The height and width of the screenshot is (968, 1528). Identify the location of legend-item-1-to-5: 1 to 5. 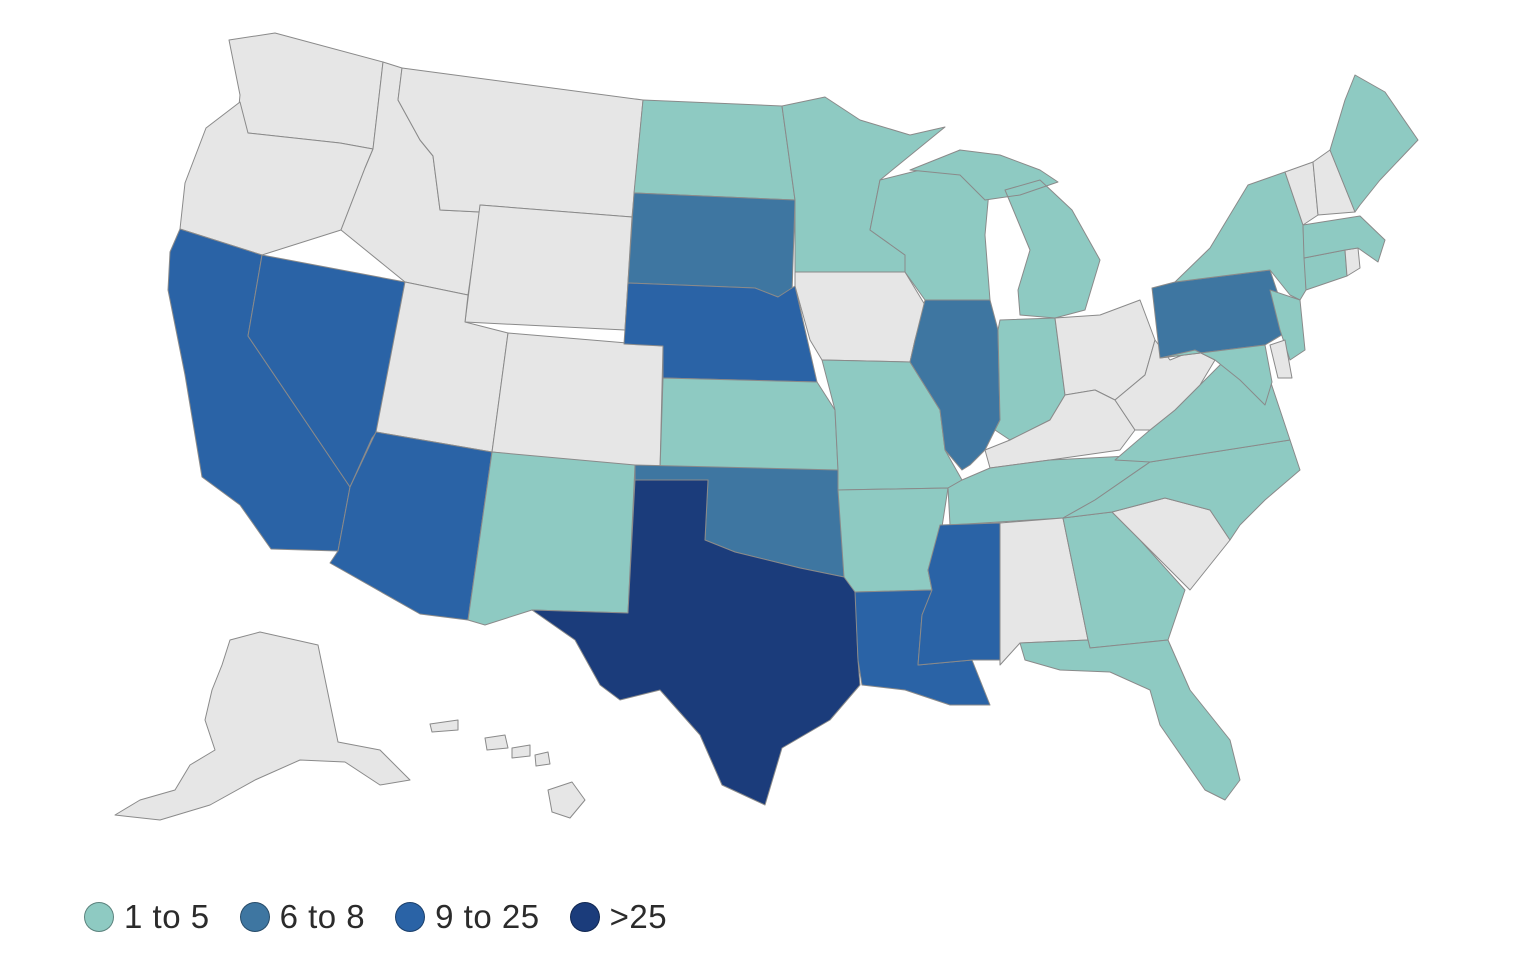
(147, 917).